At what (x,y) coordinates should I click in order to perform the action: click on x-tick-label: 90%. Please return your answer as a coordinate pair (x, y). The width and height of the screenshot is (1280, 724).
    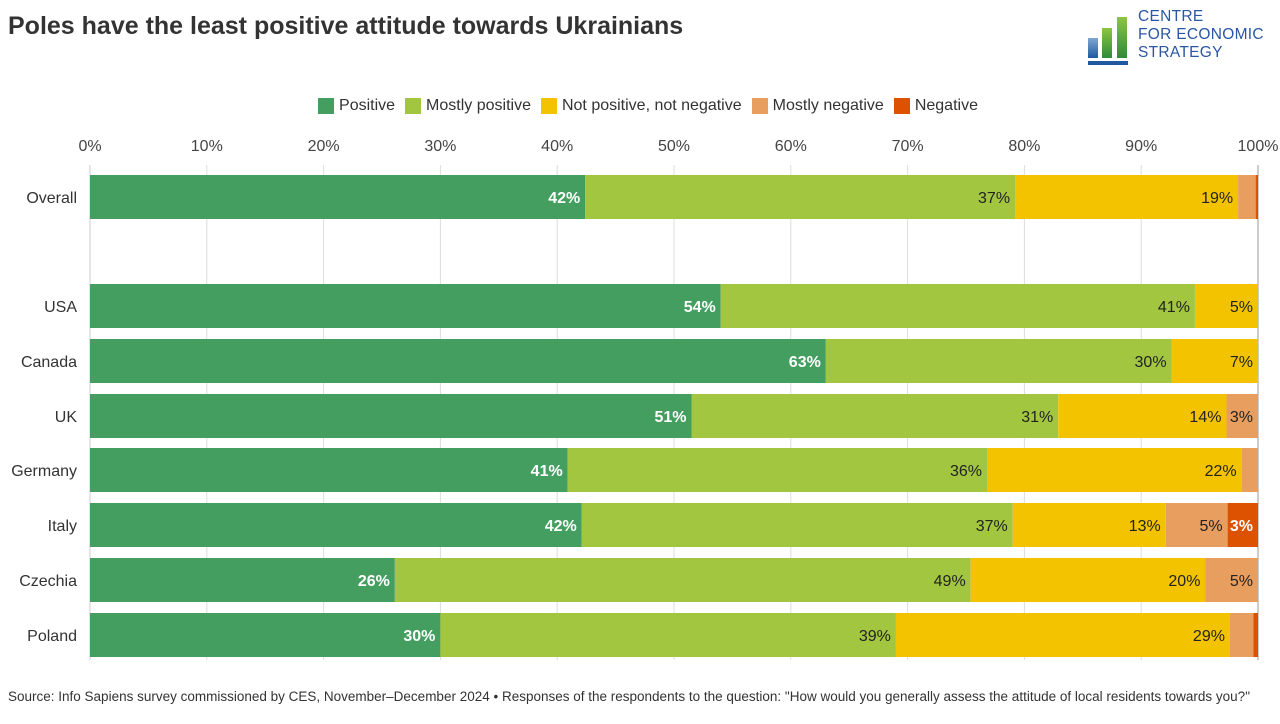
    Looking at the image, I should click on (1141, 146).